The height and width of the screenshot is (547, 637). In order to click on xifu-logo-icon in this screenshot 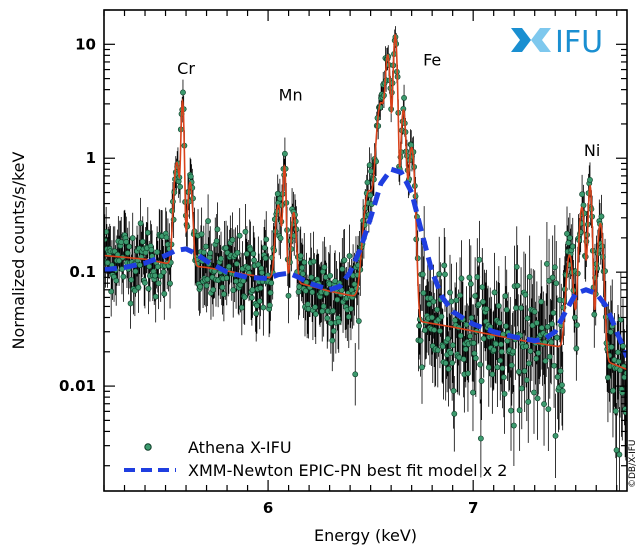, I will do `click(531, 40)`.